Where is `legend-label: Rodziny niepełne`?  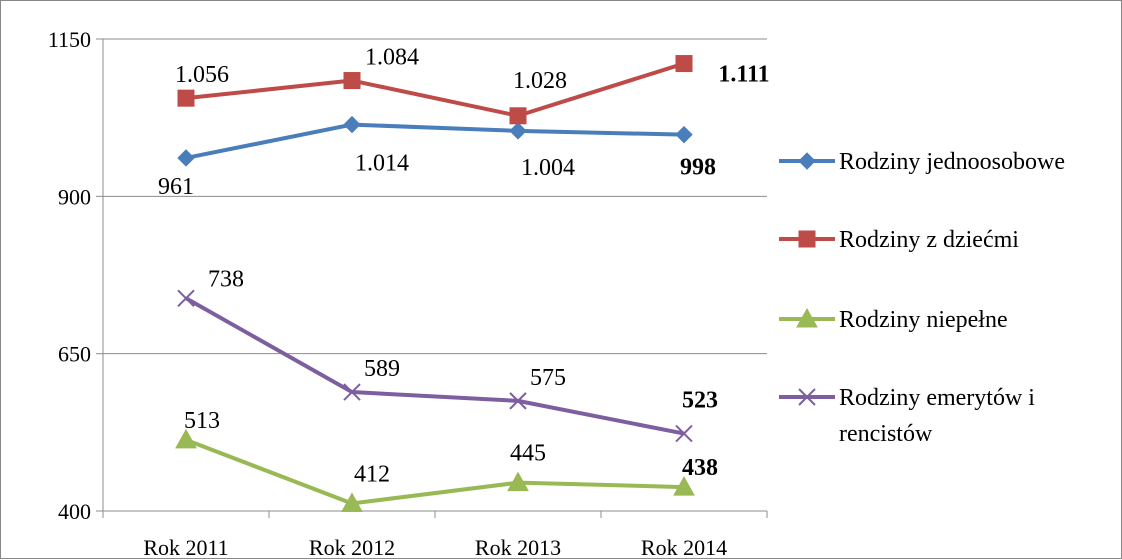
legend-label: Rodziny niepełne is located at coordinates (923, 320).